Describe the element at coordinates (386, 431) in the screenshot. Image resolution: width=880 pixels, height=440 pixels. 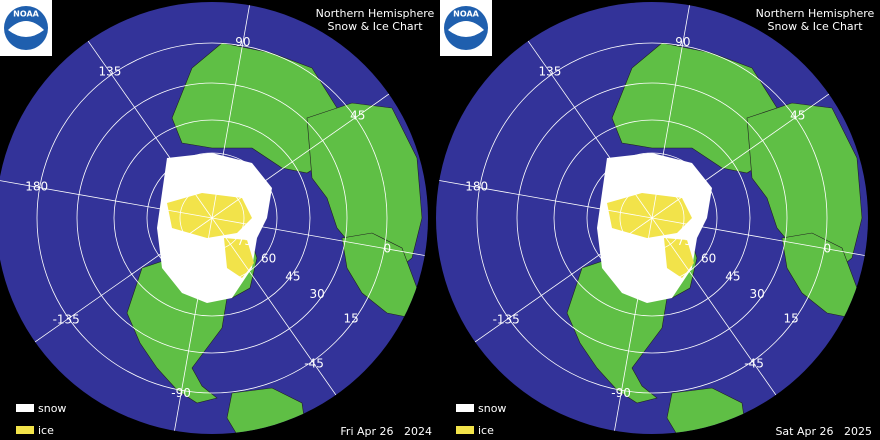
I see `chart-date: Fri Apr 26 2024` at that location.